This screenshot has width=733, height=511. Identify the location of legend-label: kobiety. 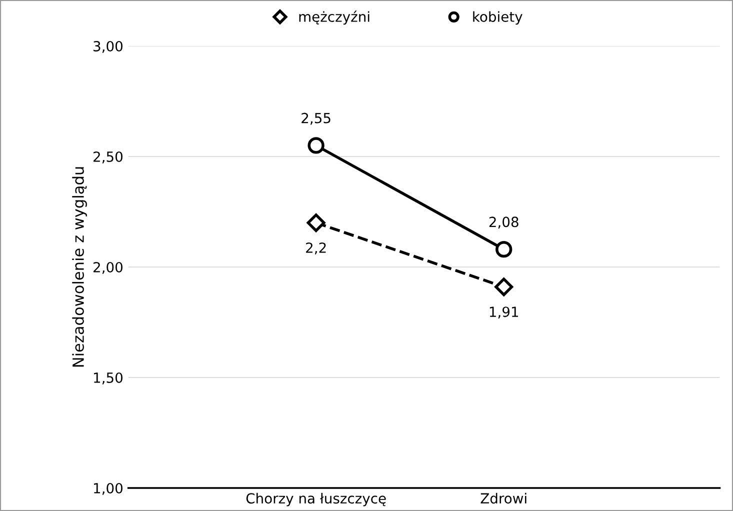
(497, 18).